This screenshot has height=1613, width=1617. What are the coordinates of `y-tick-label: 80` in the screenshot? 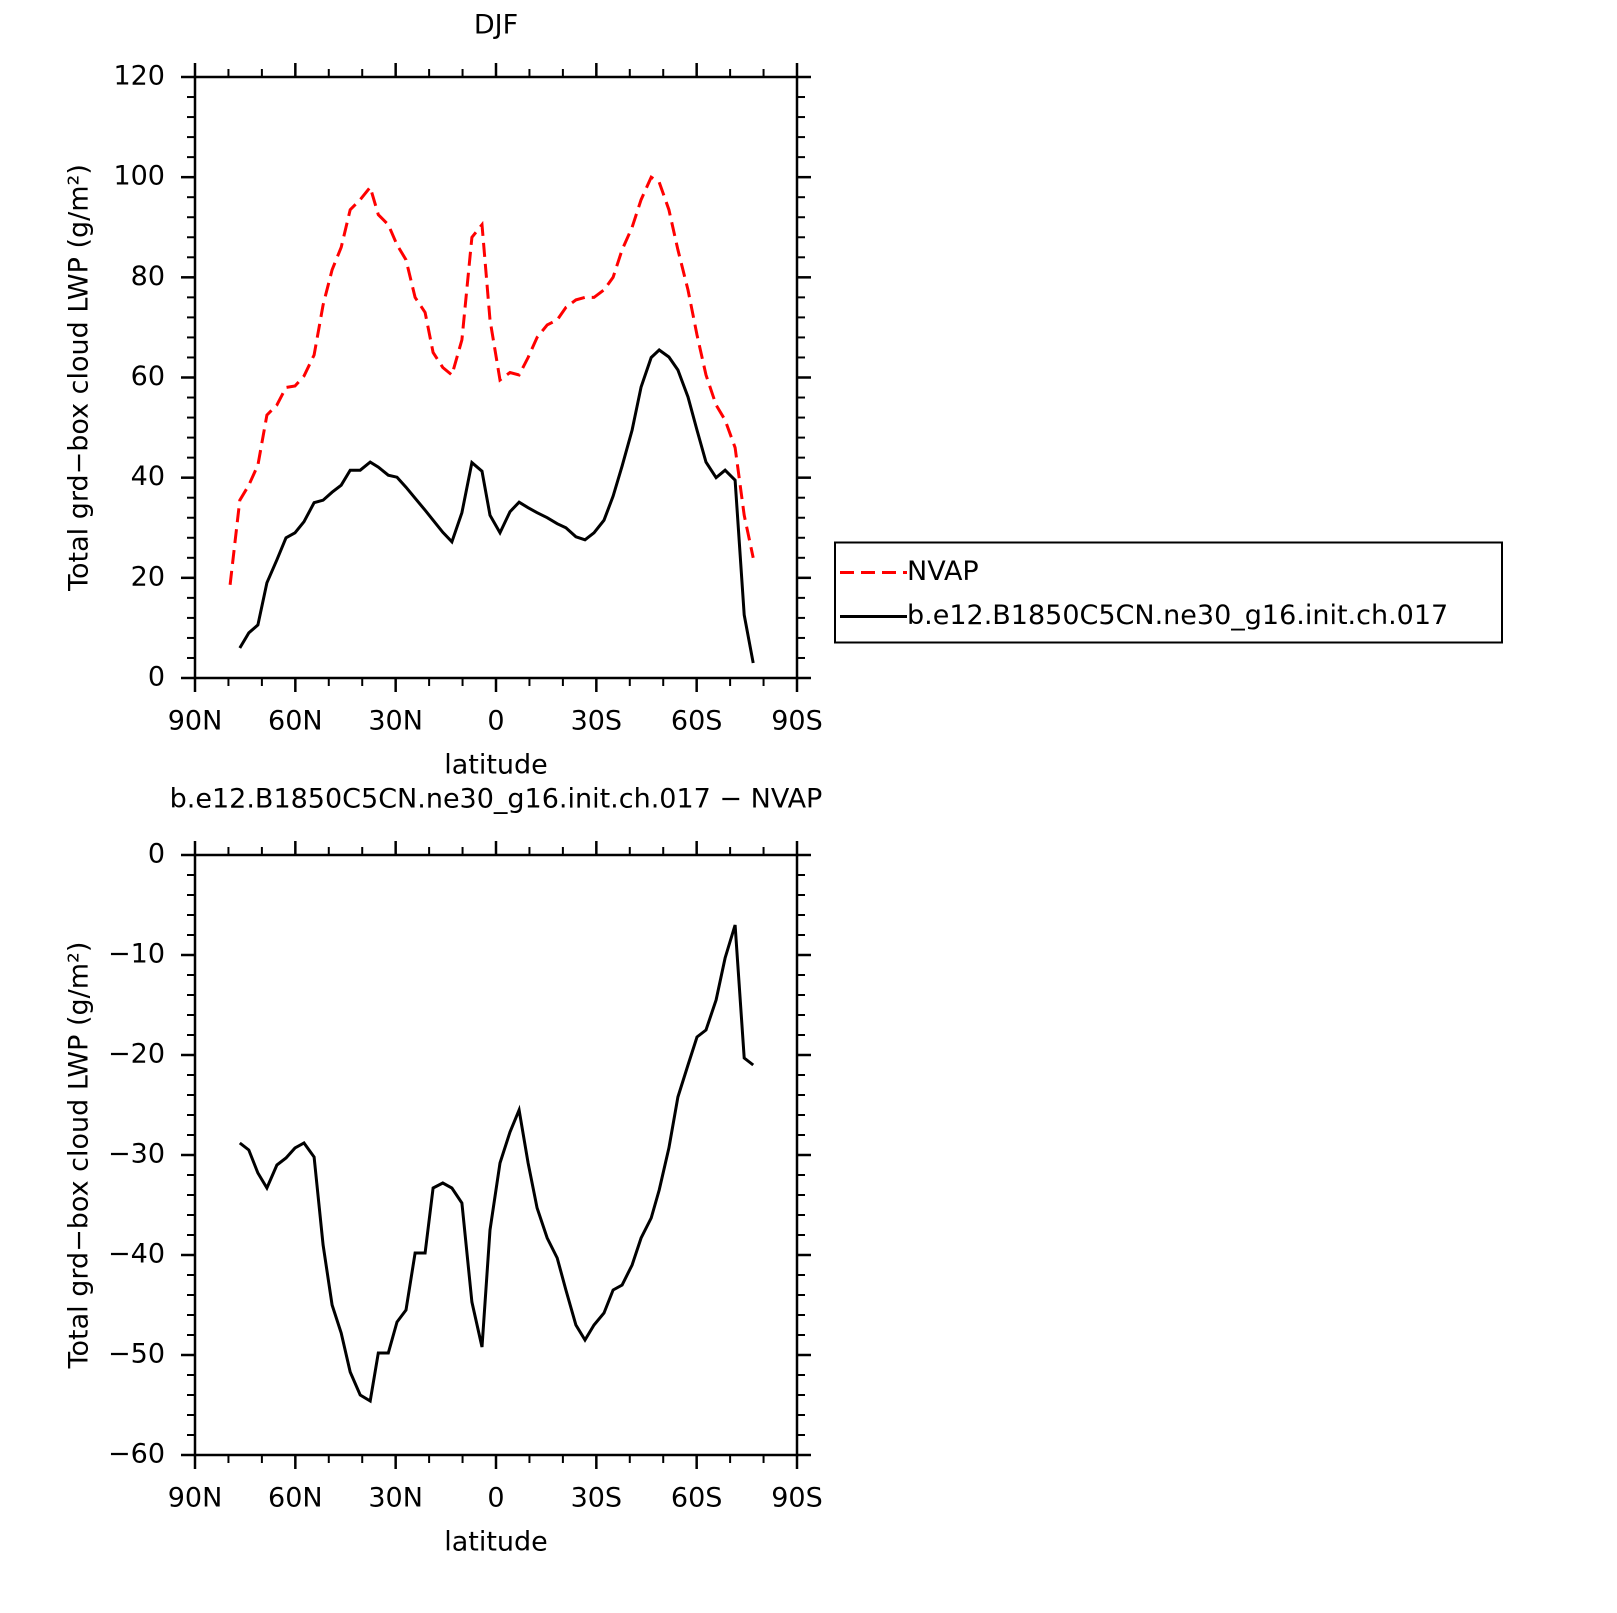 It's located at (148, 276).